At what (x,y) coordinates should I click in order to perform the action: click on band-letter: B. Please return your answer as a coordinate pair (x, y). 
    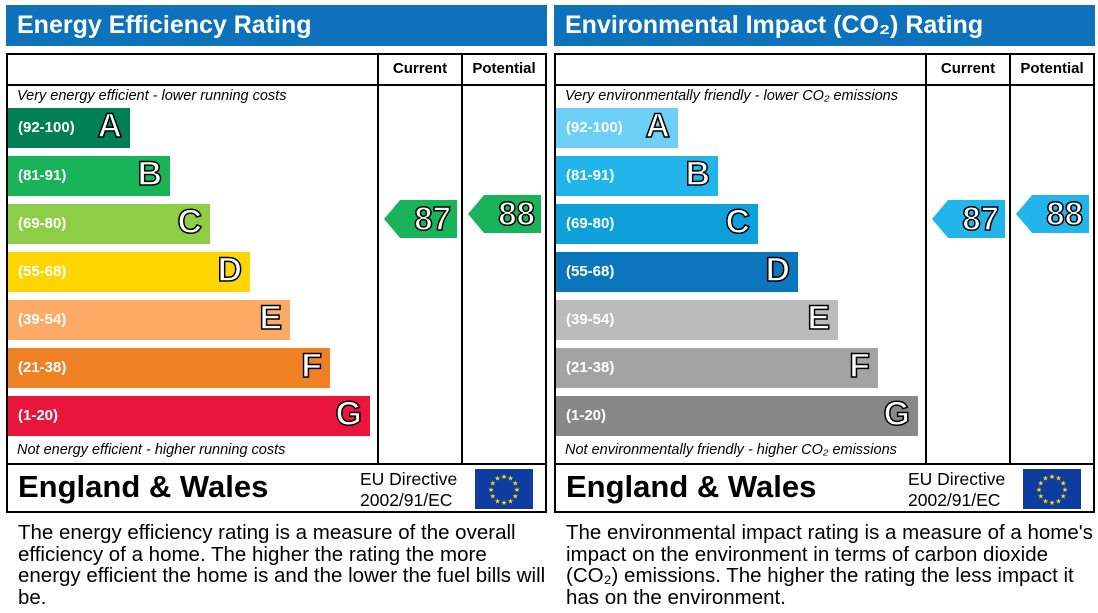
    Looking at the image, I should click on (698, 174).